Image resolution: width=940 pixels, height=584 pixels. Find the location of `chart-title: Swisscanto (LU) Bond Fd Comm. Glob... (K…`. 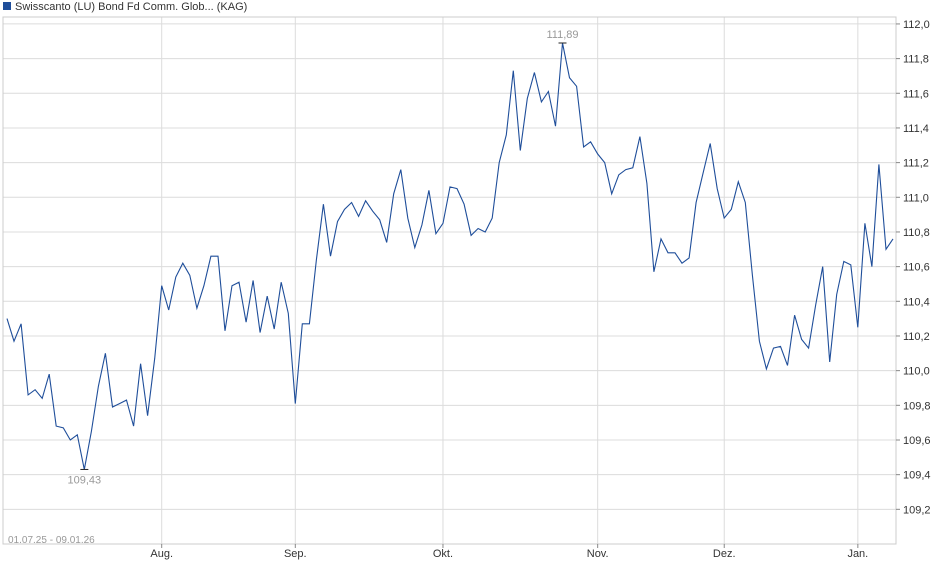

chart-title: Swisscanto (LU) Bond Fd Comm. Glob... (K… is located at coordinates (131, 7).